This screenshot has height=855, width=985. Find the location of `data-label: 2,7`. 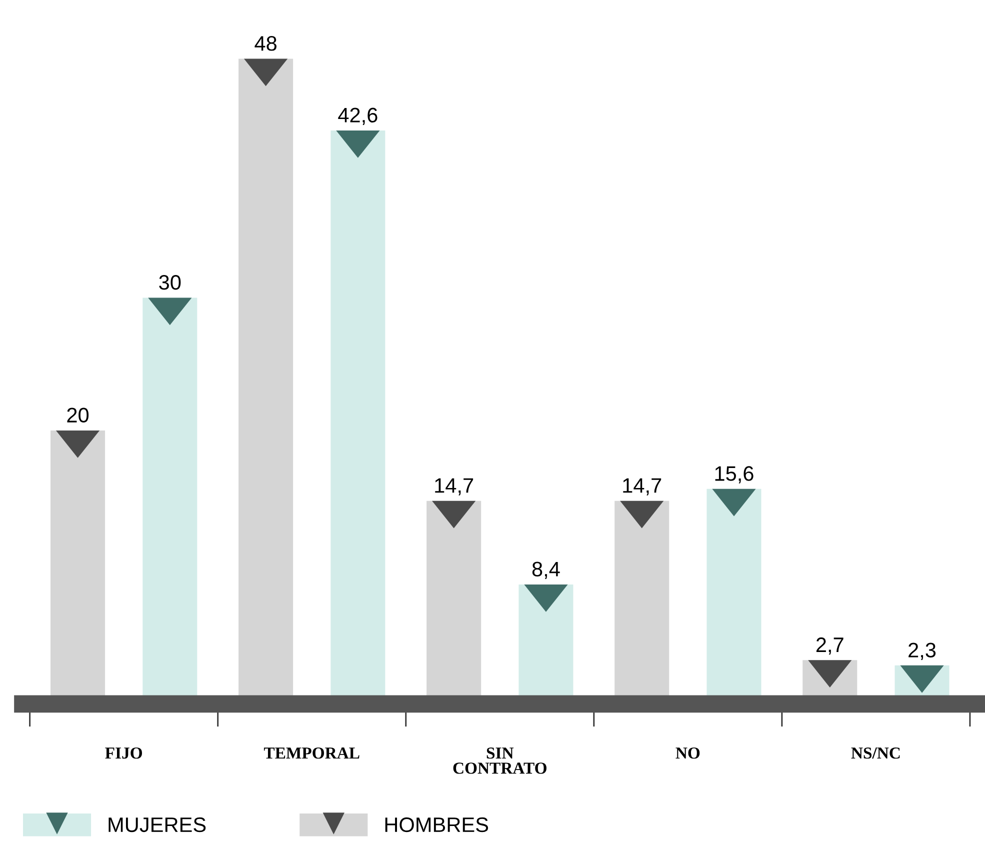

data-label: 2,7 is located at coordinates (830, 646).